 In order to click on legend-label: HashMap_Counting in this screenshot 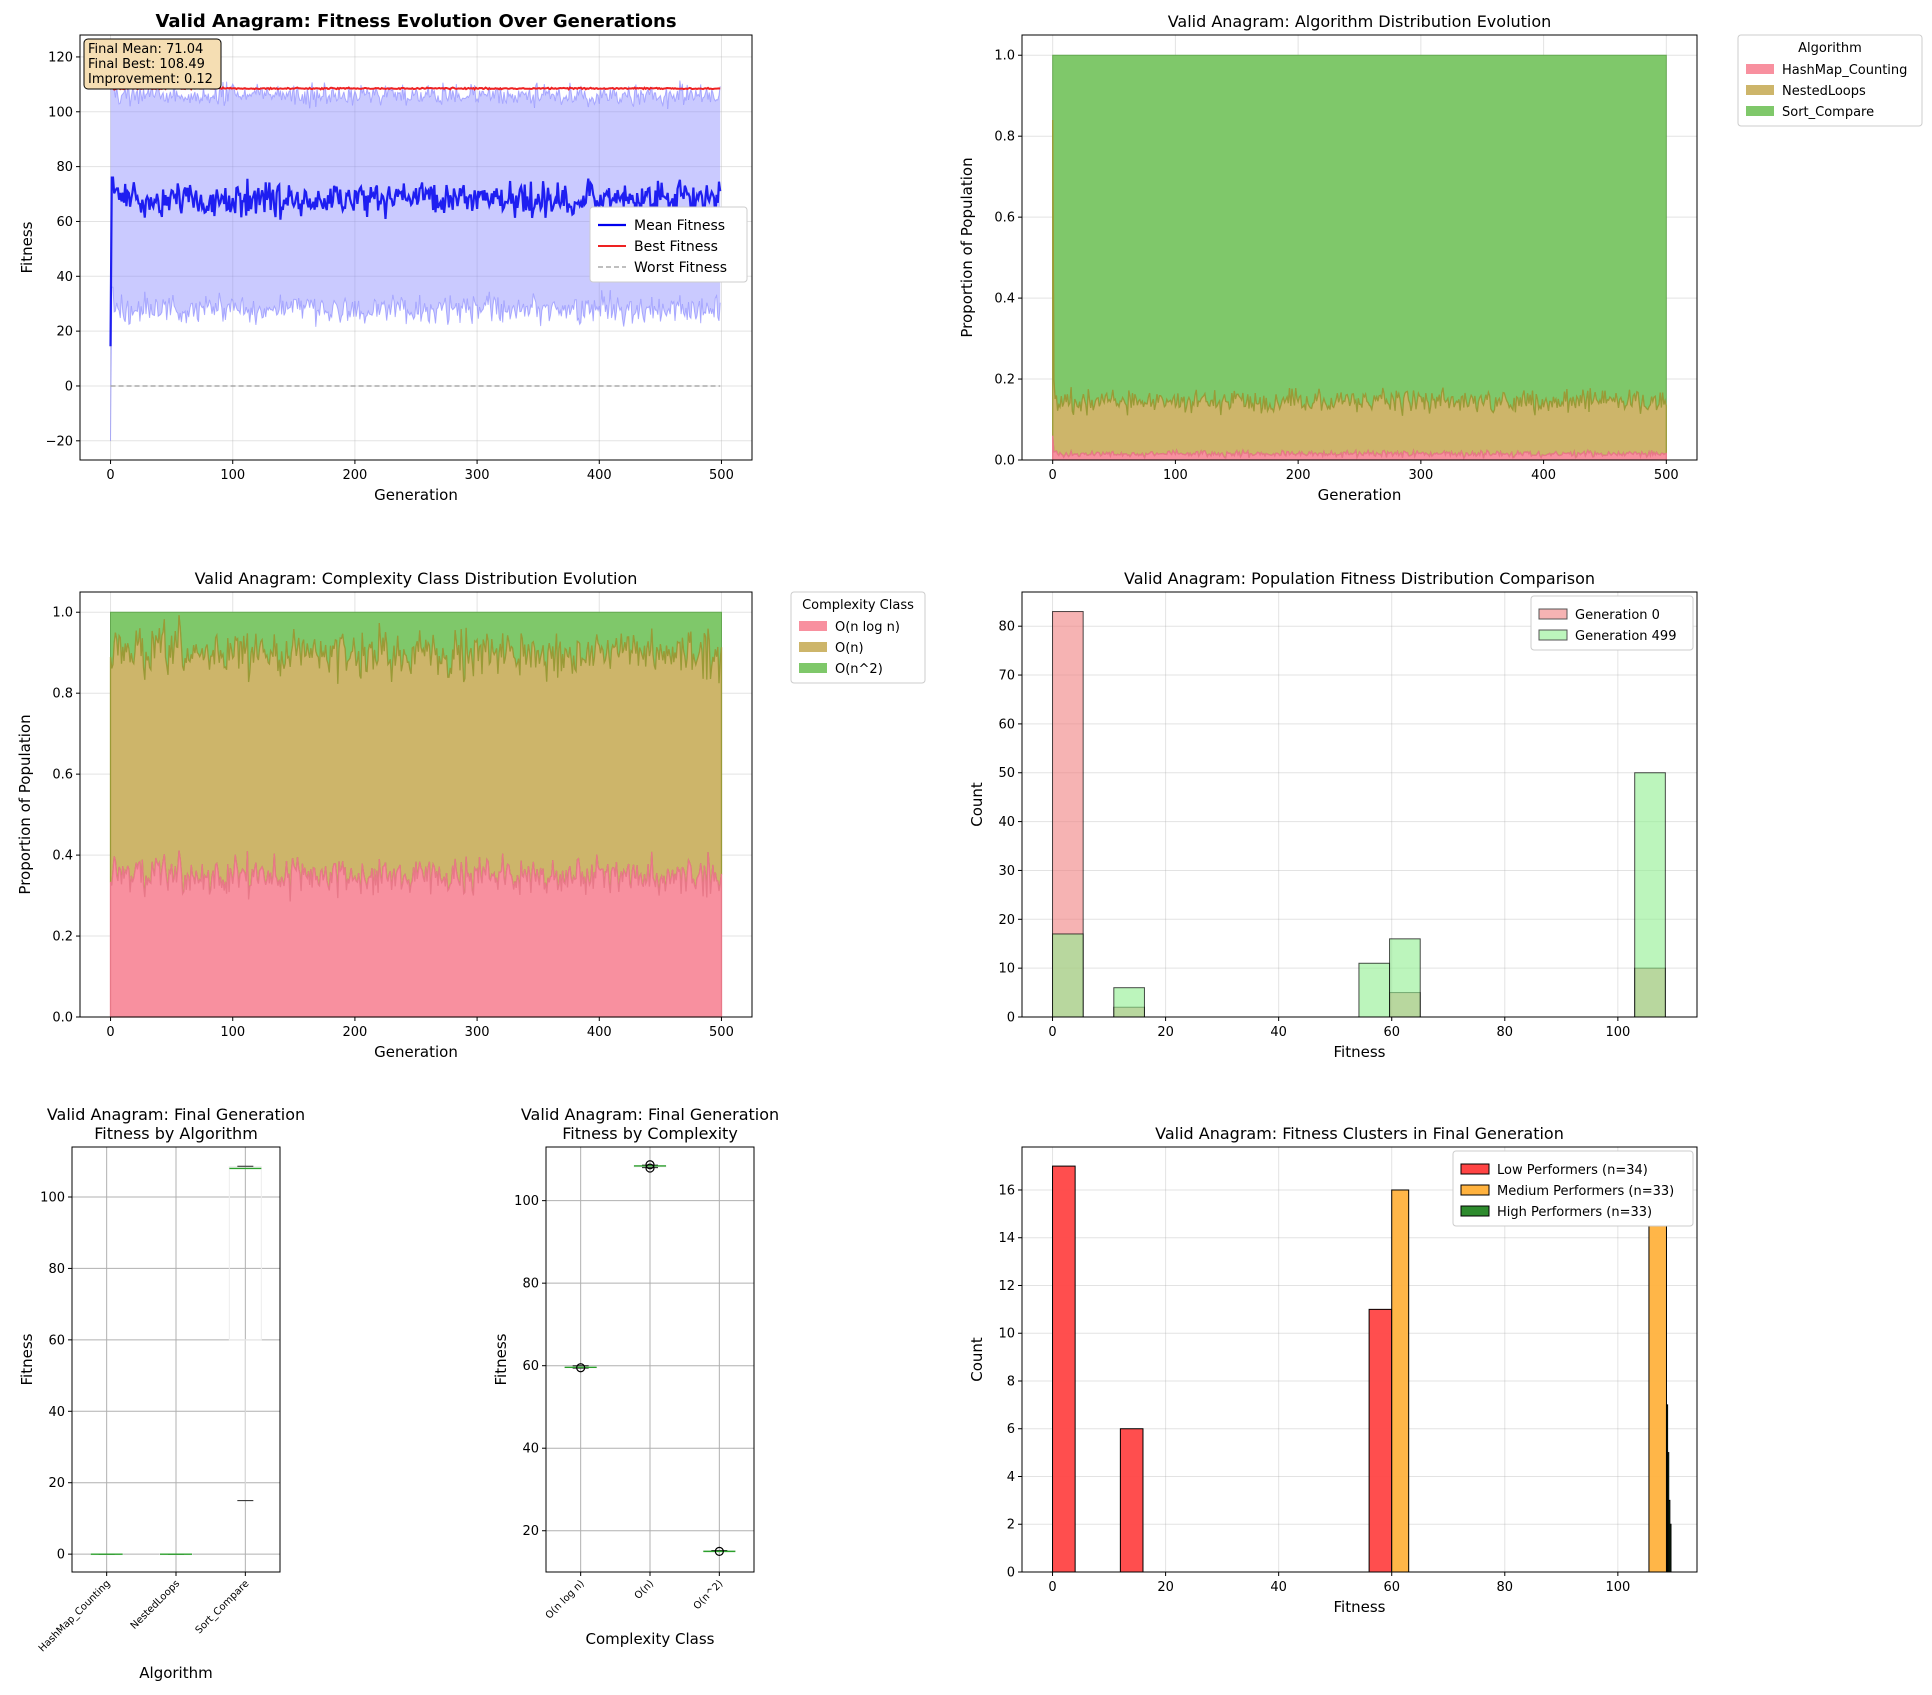, I will do `click(1844, 70)`.